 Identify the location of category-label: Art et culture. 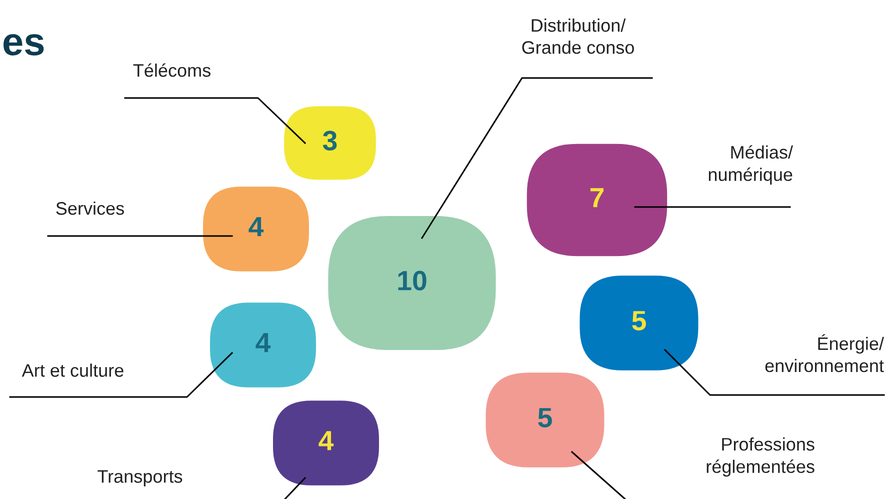
(73, 370).